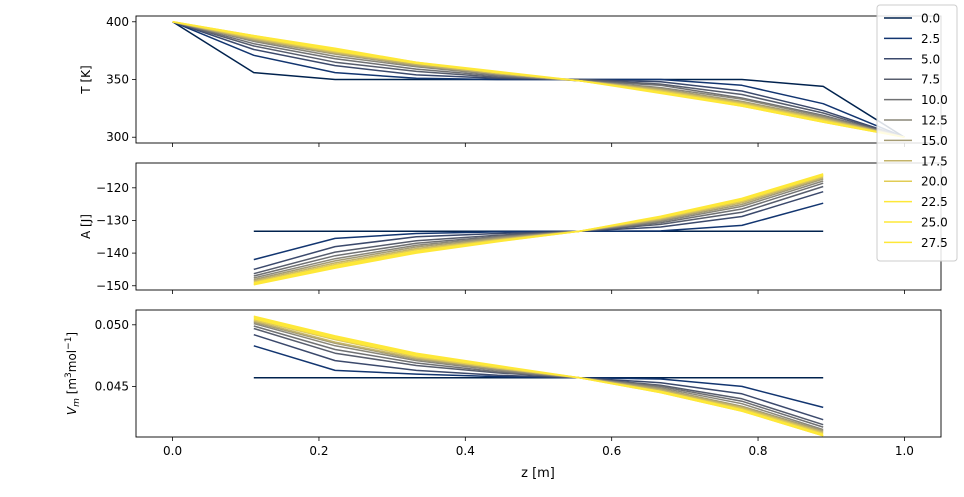  Describe the element at coordinates (86, 79) in the screenshot. I see `y-axis-label: T [K]` at that location.